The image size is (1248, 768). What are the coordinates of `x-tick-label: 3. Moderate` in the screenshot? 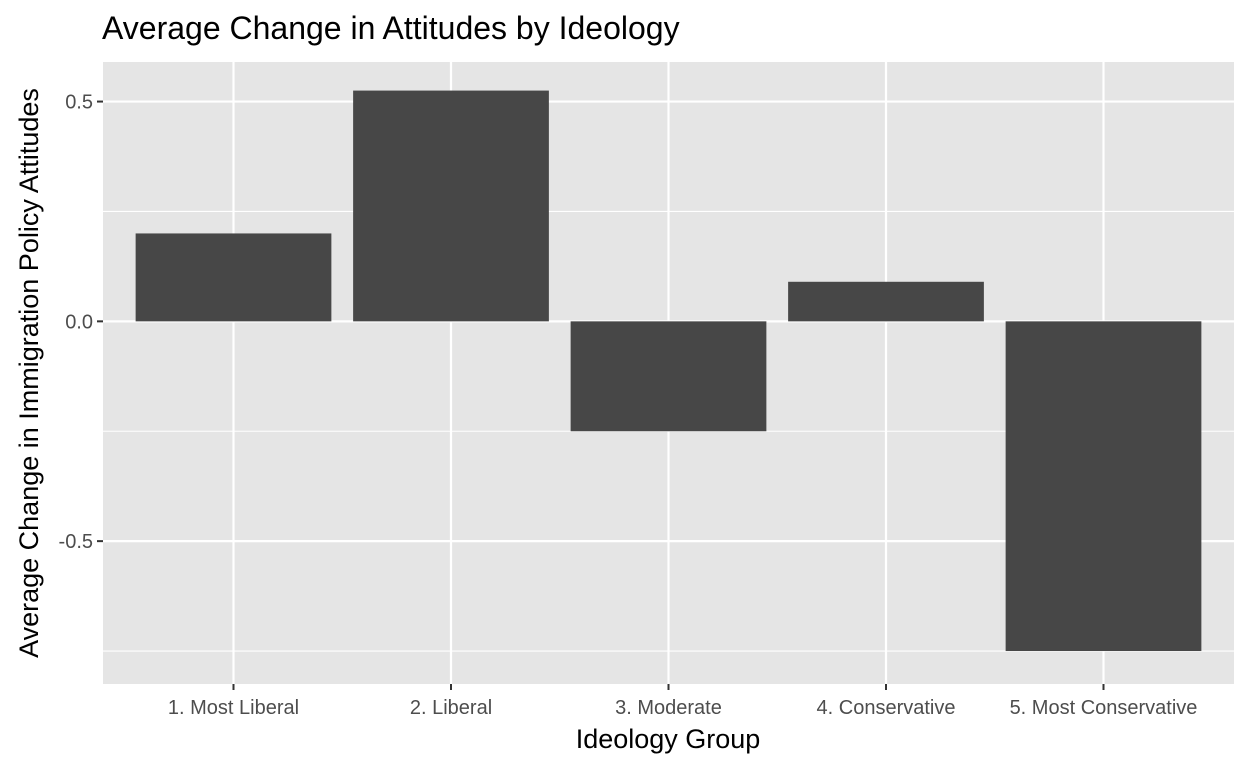 It's located at (668, 708).